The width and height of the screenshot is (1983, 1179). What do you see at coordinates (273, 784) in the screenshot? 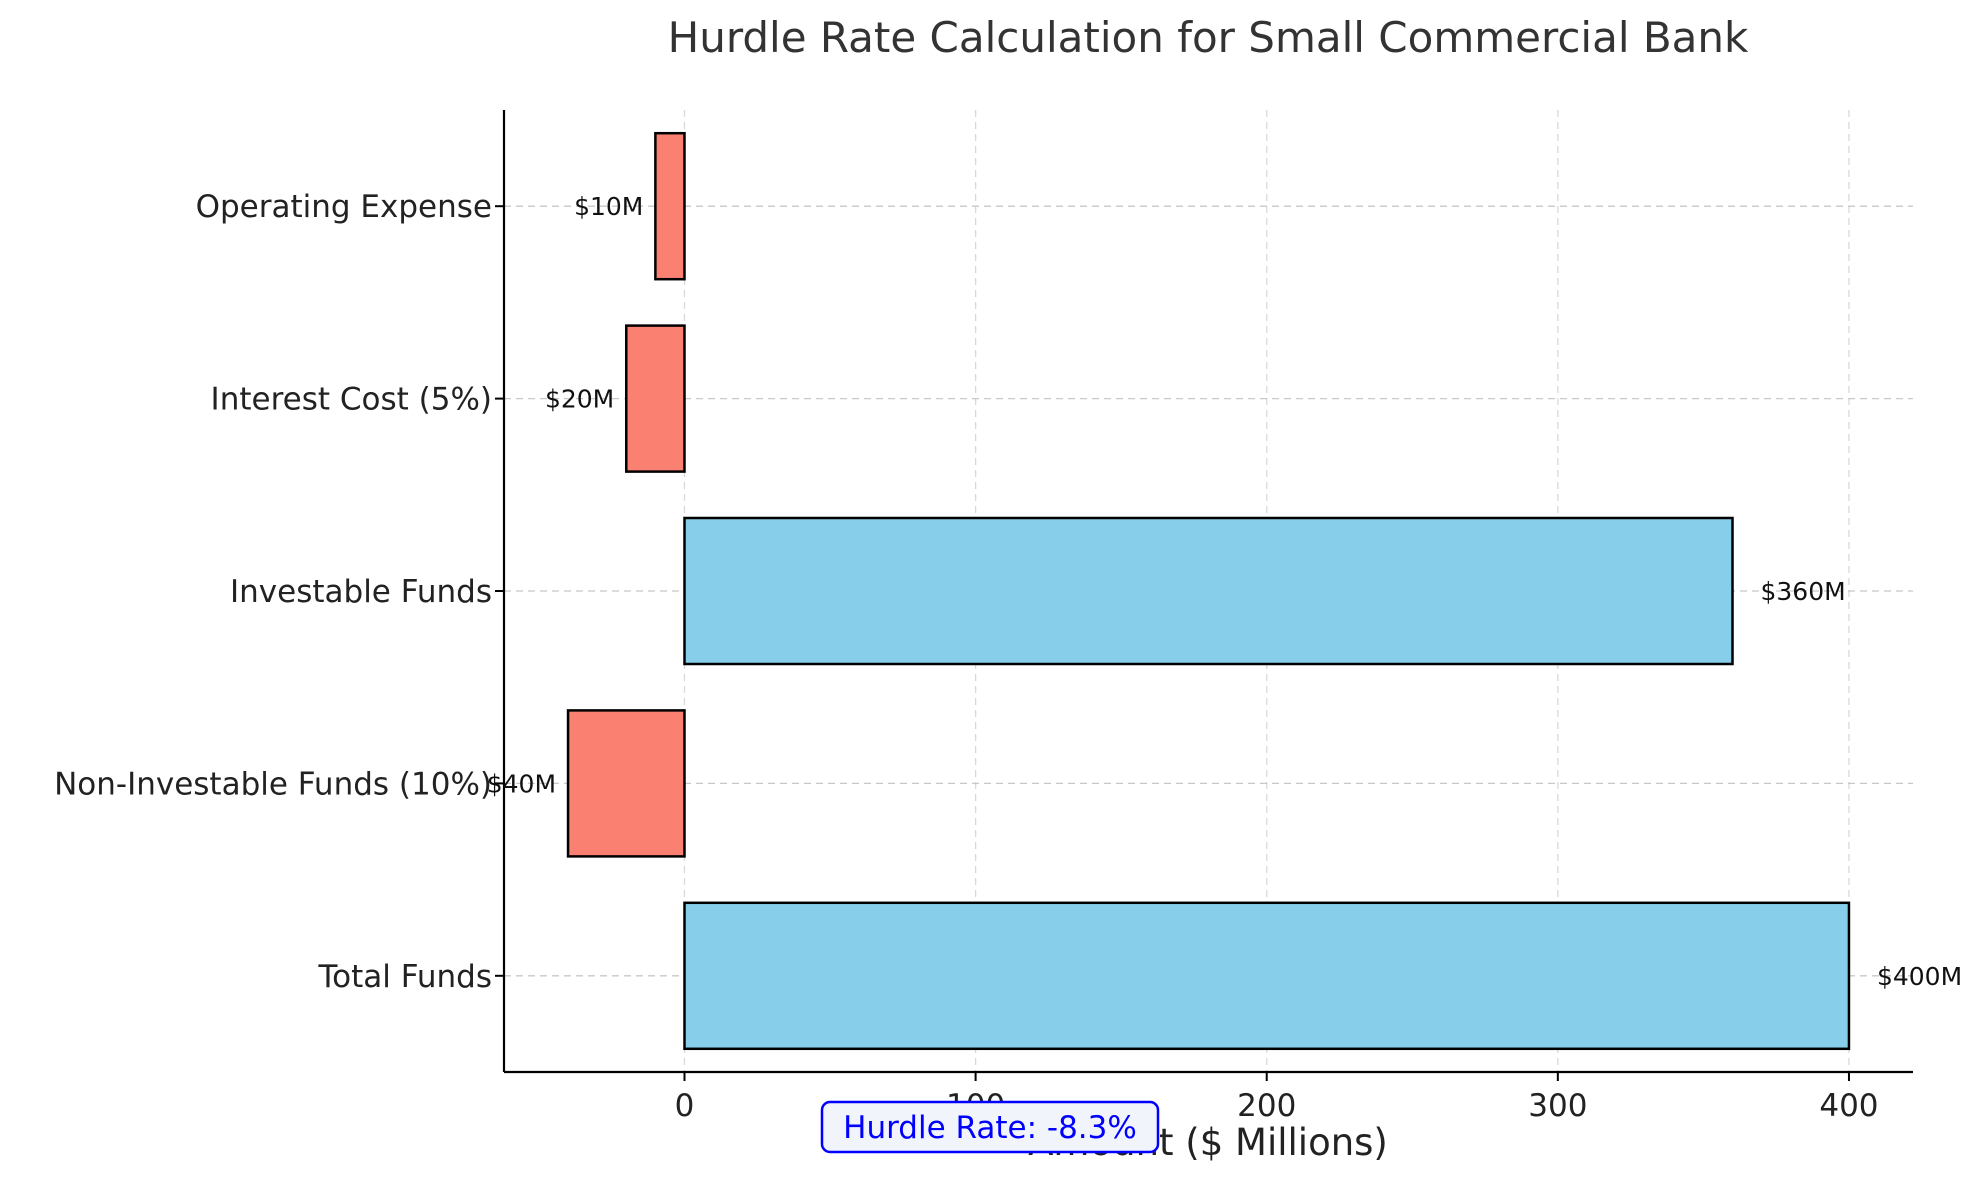
I see `y-tick-label: Non-Investable Funds (10%)` at bounding box center [273, 784].